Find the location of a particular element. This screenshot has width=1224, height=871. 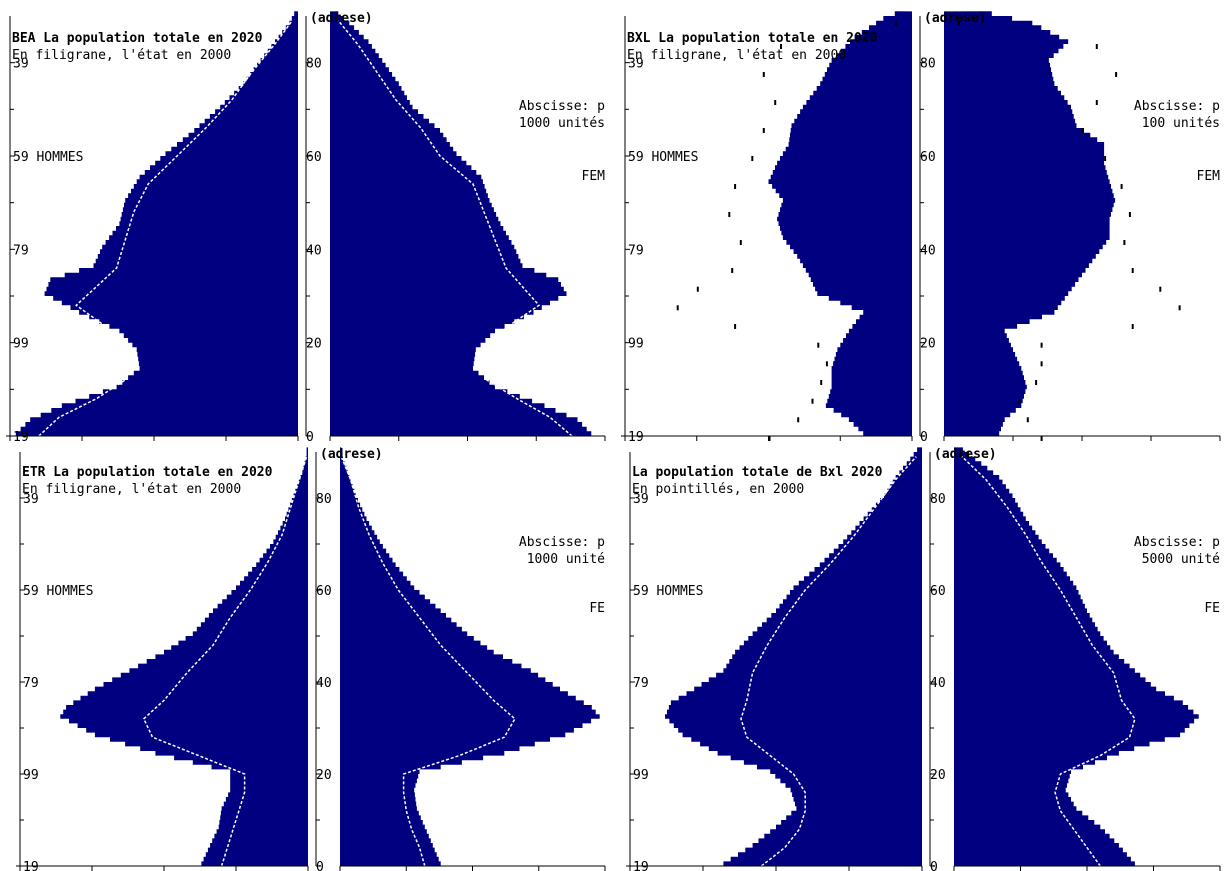

adrese-label-1: (adrese) is located at coordinates (341, 18).